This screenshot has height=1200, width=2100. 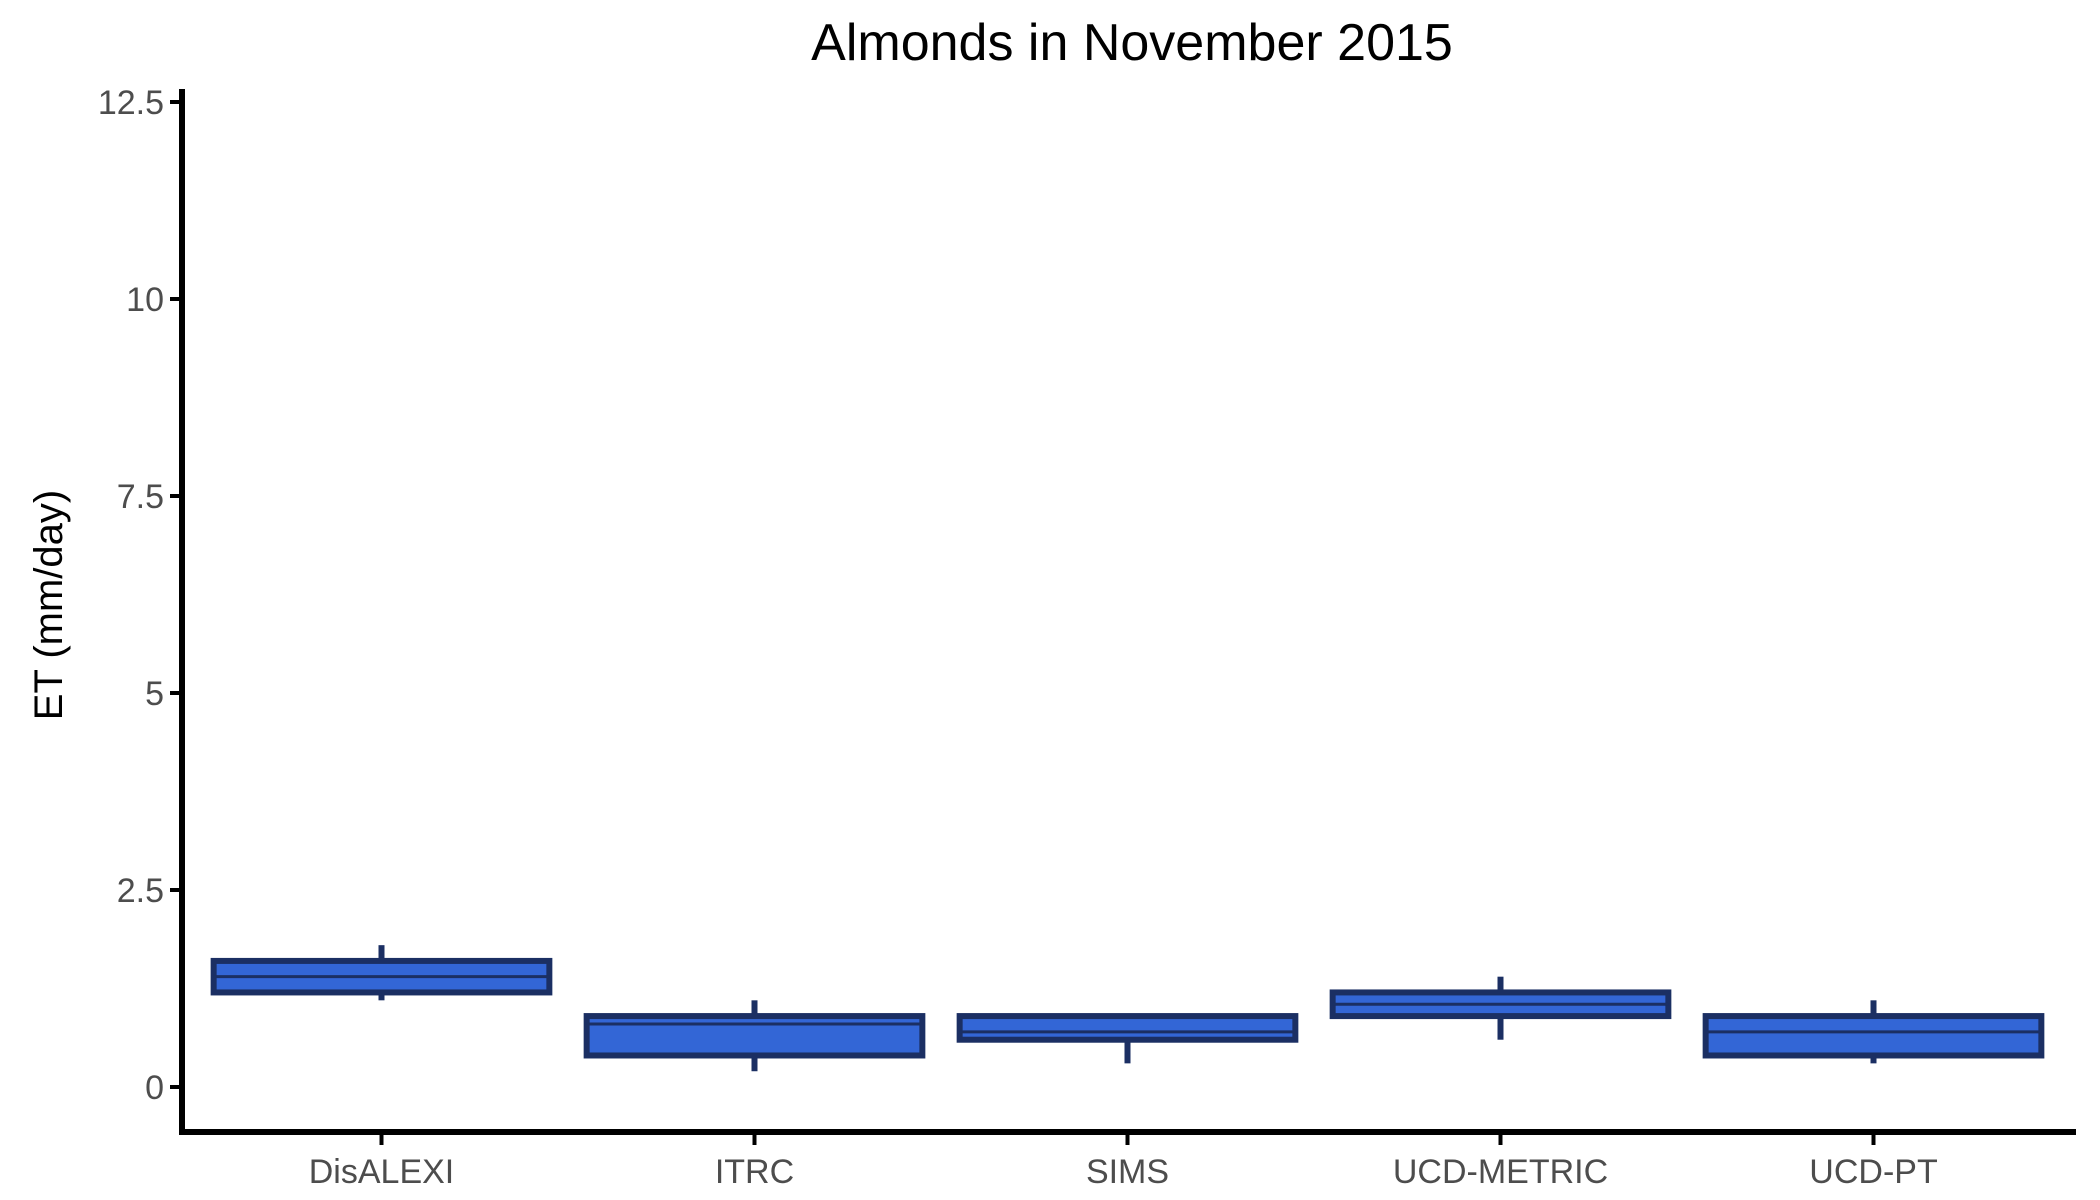 What do you see at coordinates (1873, 1036) in the screenshot?
I see `box-ucd-pt` at bounding box center [1873, 1036].